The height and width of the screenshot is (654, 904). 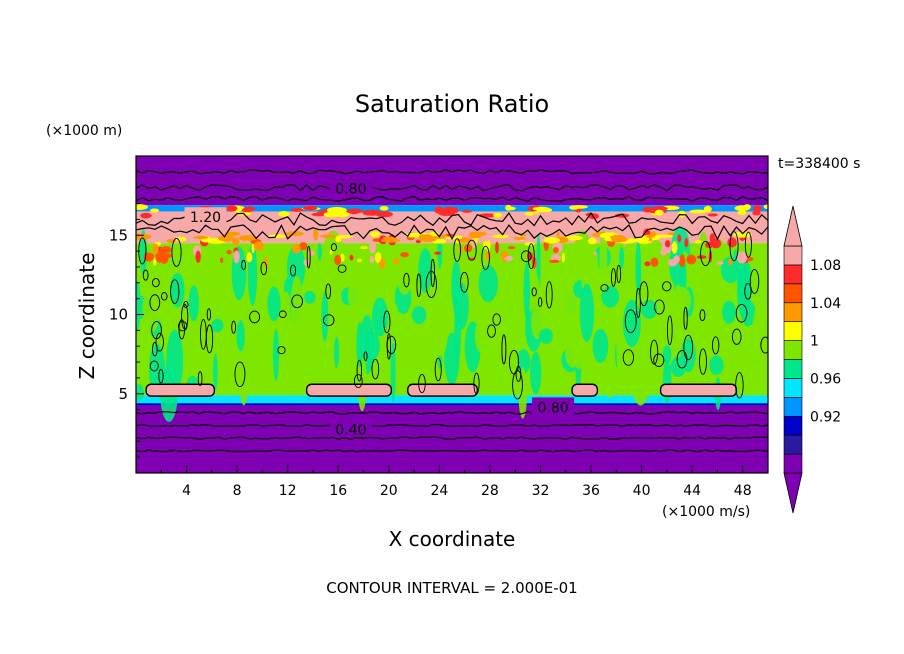 I want to click on colorbar-tick-label: 0.96, so click(x=825, y=379).